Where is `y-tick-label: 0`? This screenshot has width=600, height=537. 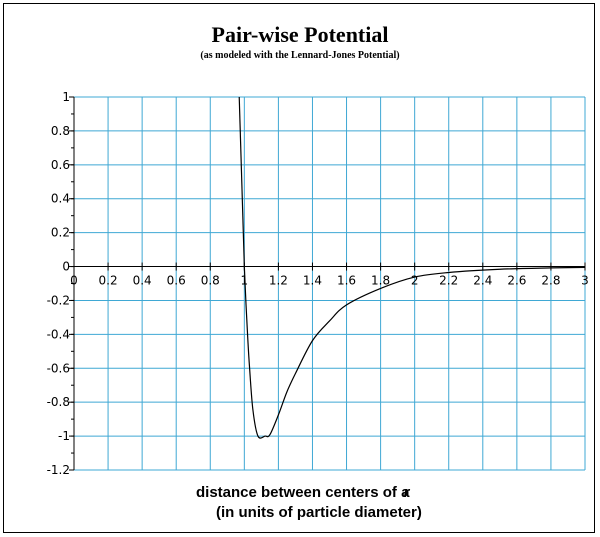 y-tick-label: 0 is located at coordinates (66, 267).